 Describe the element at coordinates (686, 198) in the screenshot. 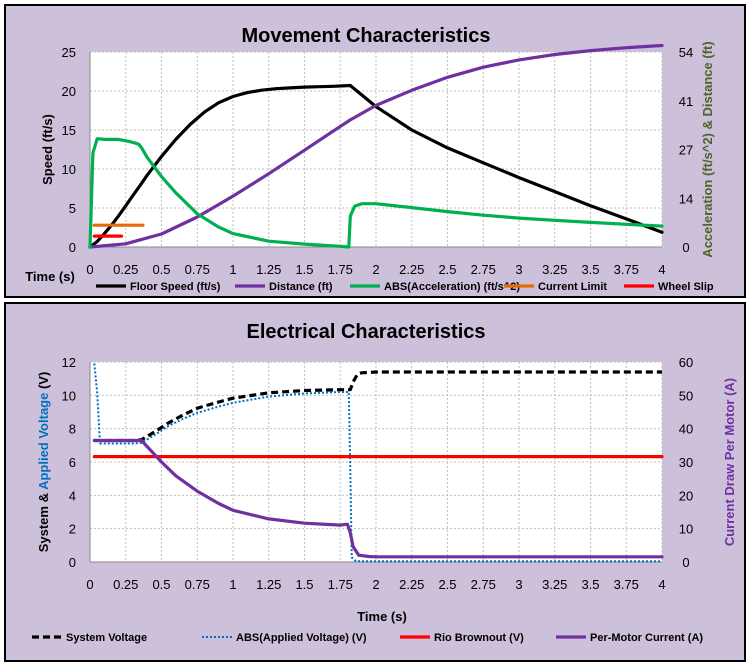

I see `y2-tick-label: 14` at that location.